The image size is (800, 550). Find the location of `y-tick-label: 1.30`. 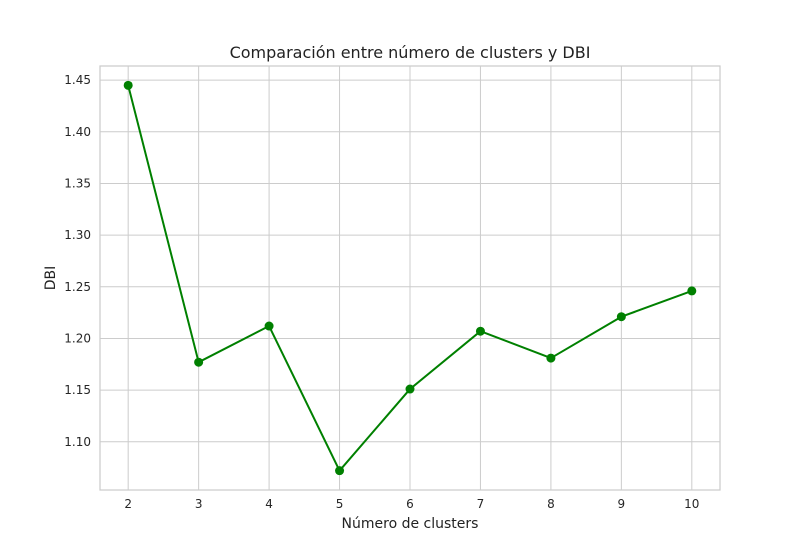

y-tick-label: 1.30 is located at coordinates (77, 235).